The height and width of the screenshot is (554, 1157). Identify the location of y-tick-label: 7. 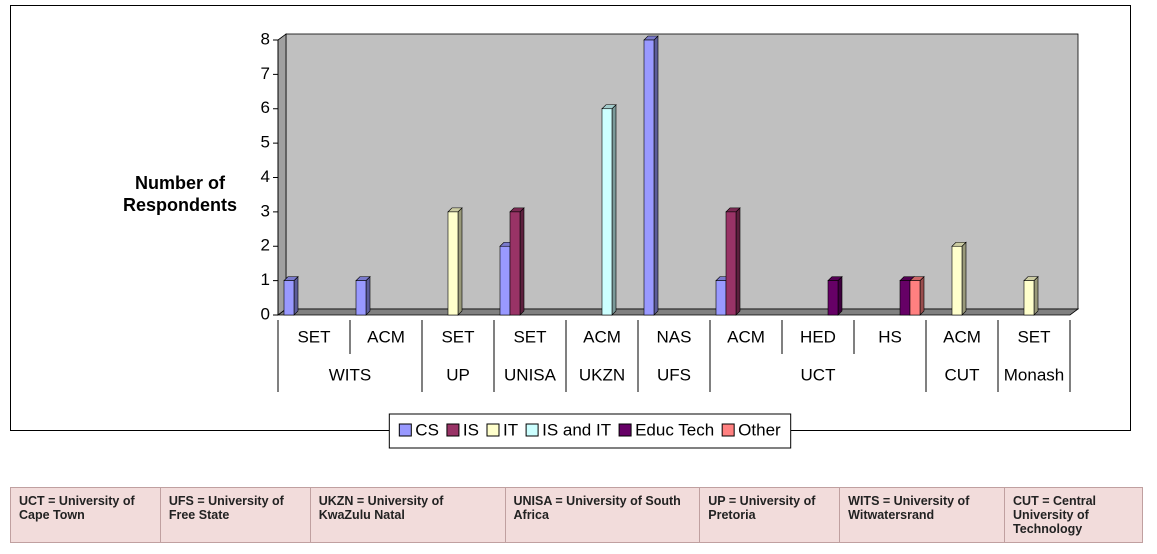
(265, 73).